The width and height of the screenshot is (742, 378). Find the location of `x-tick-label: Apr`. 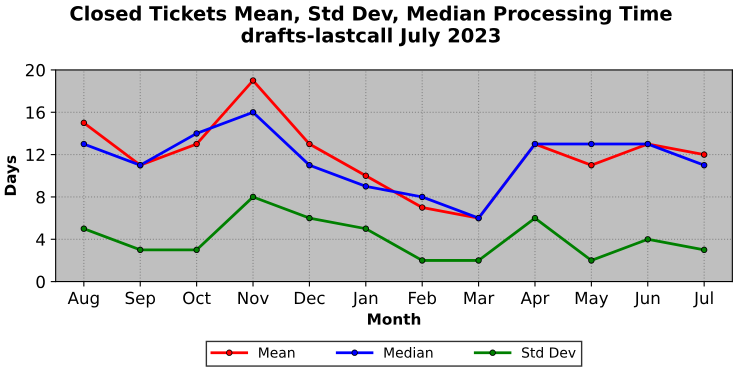

x-tick-label: Apr is located at coordinates (535, 300).